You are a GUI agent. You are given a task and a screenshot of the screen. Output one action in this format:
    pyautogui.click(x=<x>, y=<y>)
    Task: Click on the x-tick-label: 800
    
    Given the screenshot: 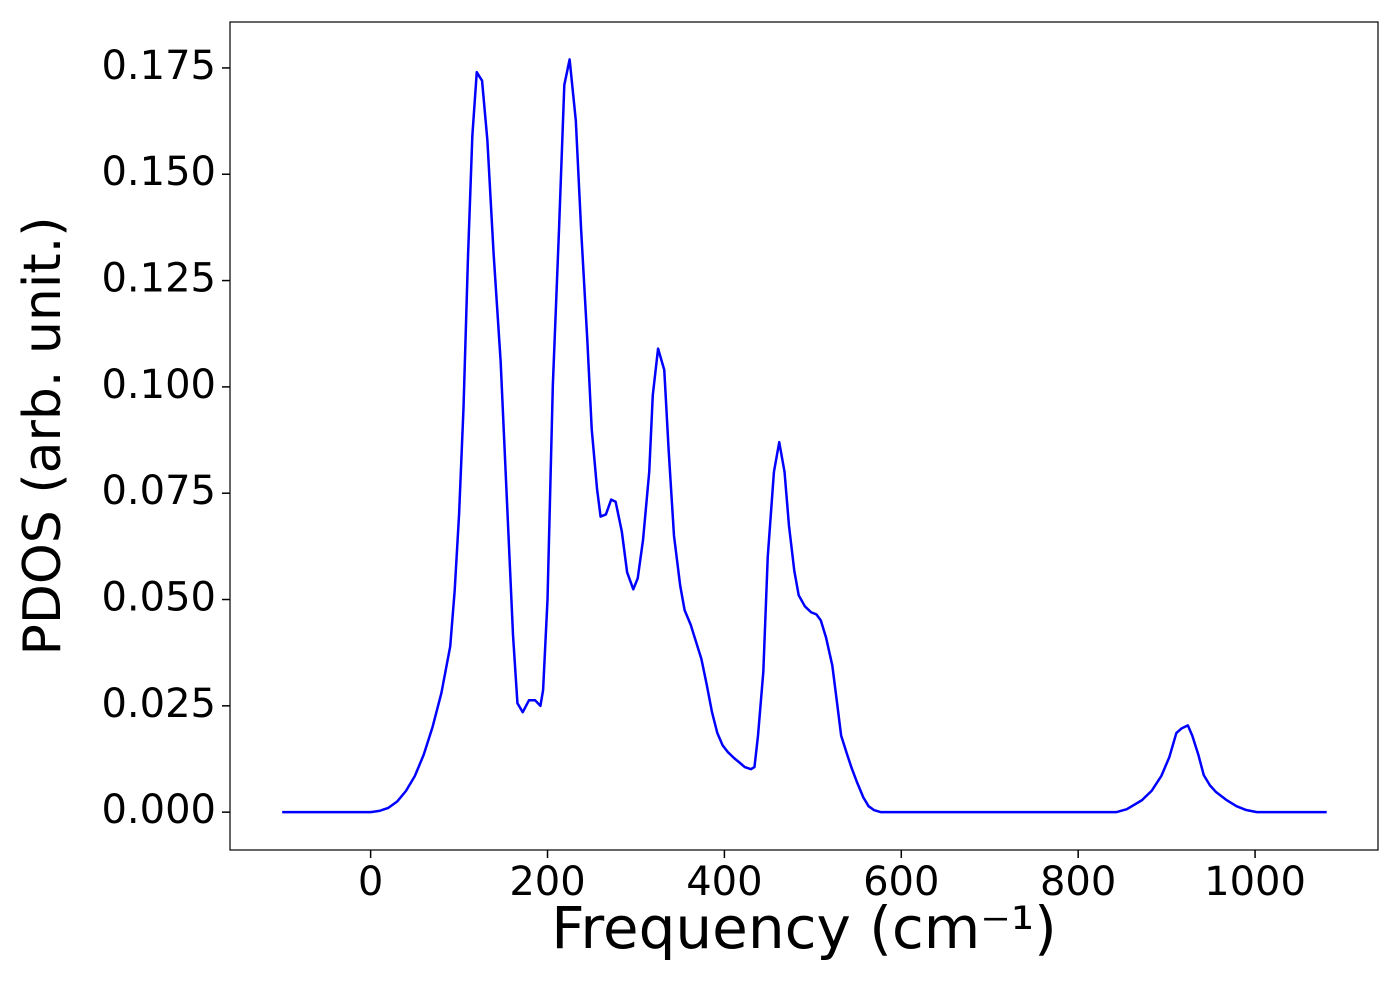 What is the action you would take?
    pyautogui.click(x=1078, y=882)
    